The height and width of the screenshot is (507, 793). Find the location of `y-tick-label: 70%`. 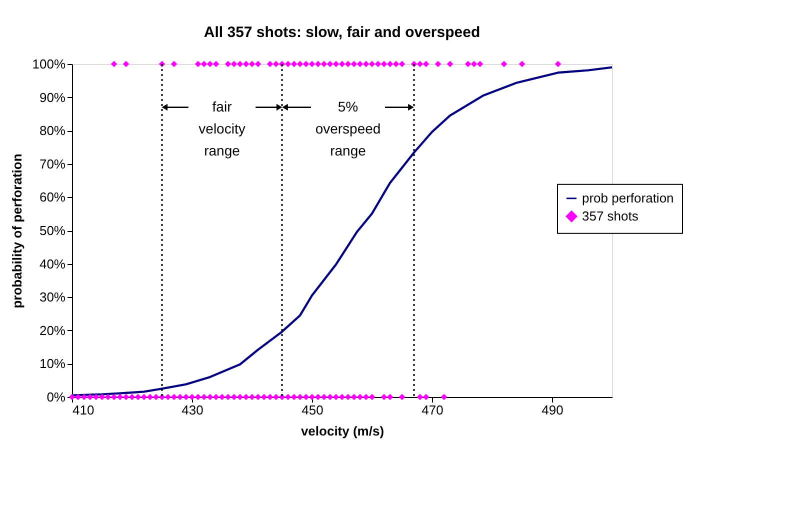

y-tick-label: 70% is located at coordinates (52, 164).